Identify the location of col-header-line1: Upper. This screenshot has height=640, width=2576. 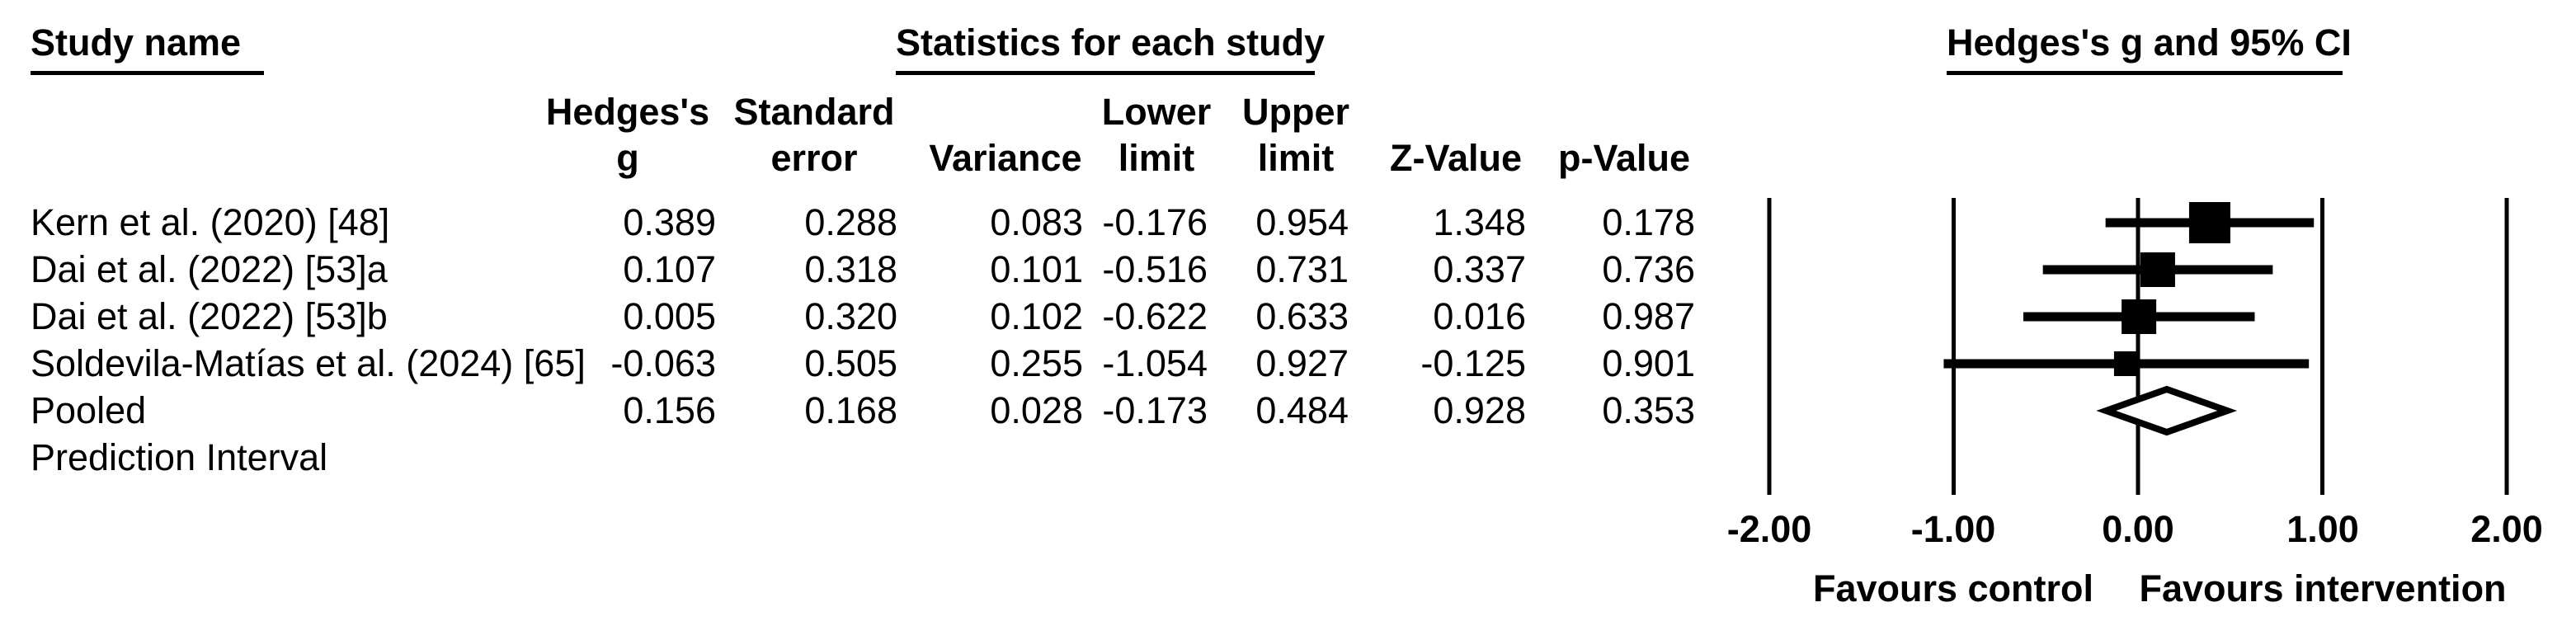
(1295, 112).